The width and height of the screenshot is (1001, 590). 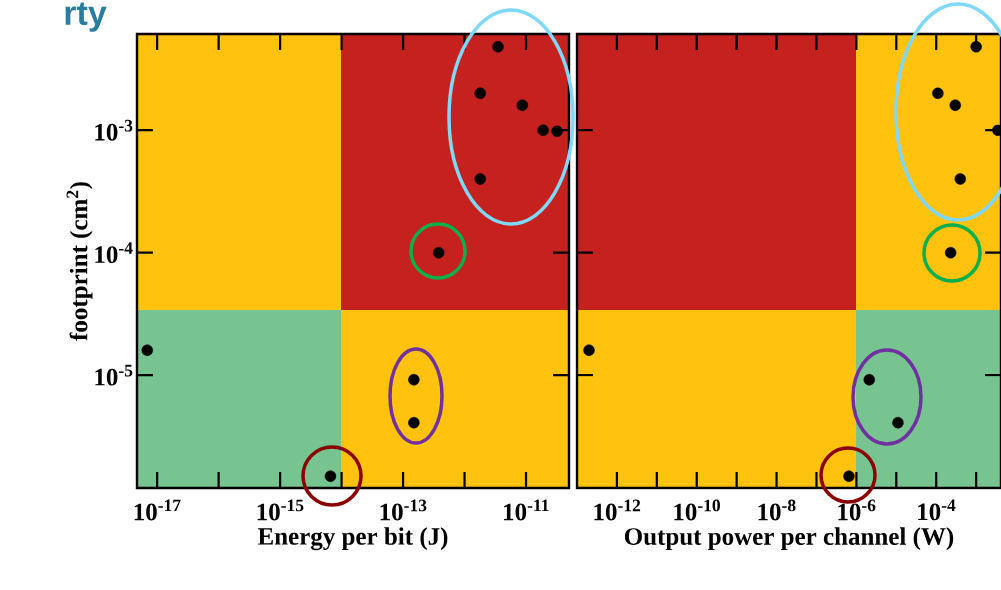 I want to click on x-tick-label: 10$^{-12}$, so click(x=617, y=510).